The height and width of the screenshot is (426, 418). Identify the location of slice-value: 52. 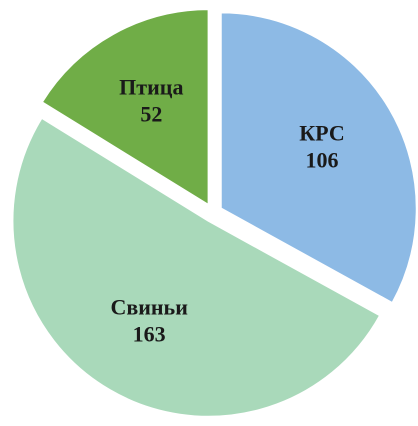
(151, 113).